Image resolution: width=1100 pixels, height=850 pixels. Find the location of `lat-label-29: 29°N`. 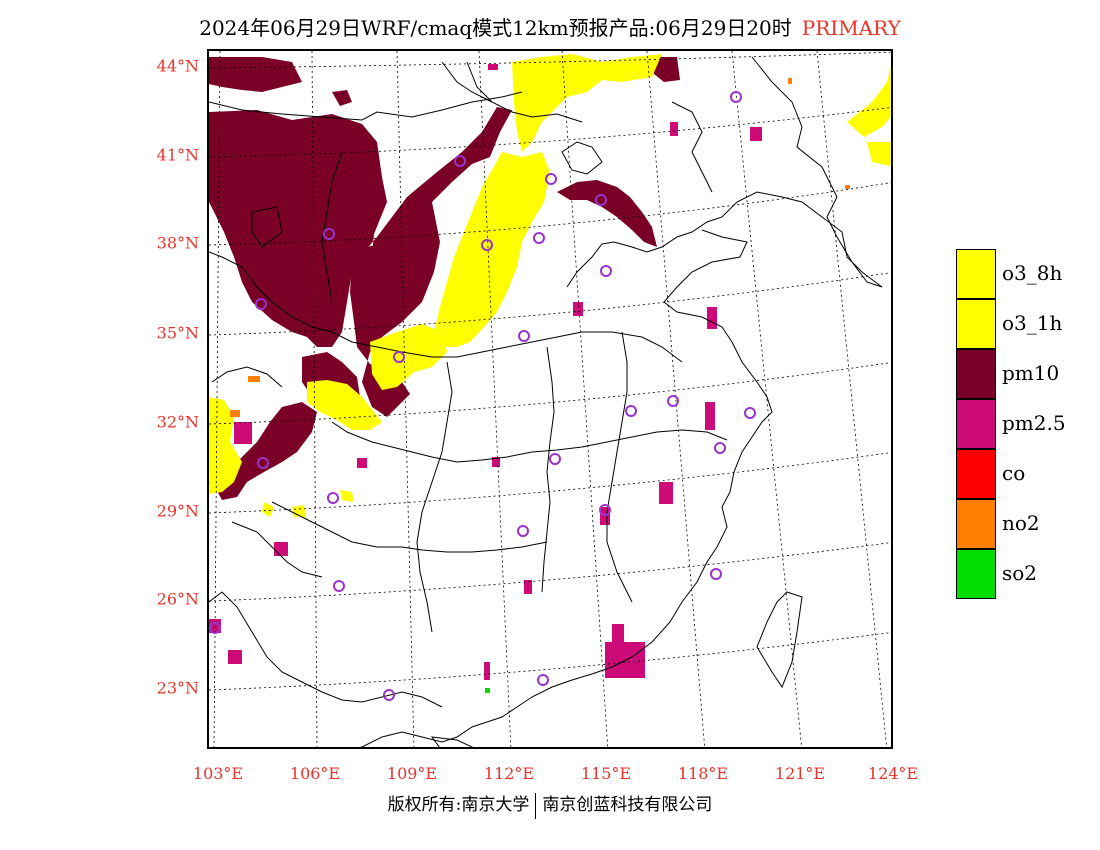

lat-label-29: 29°N is located at coordinates (177, 511).